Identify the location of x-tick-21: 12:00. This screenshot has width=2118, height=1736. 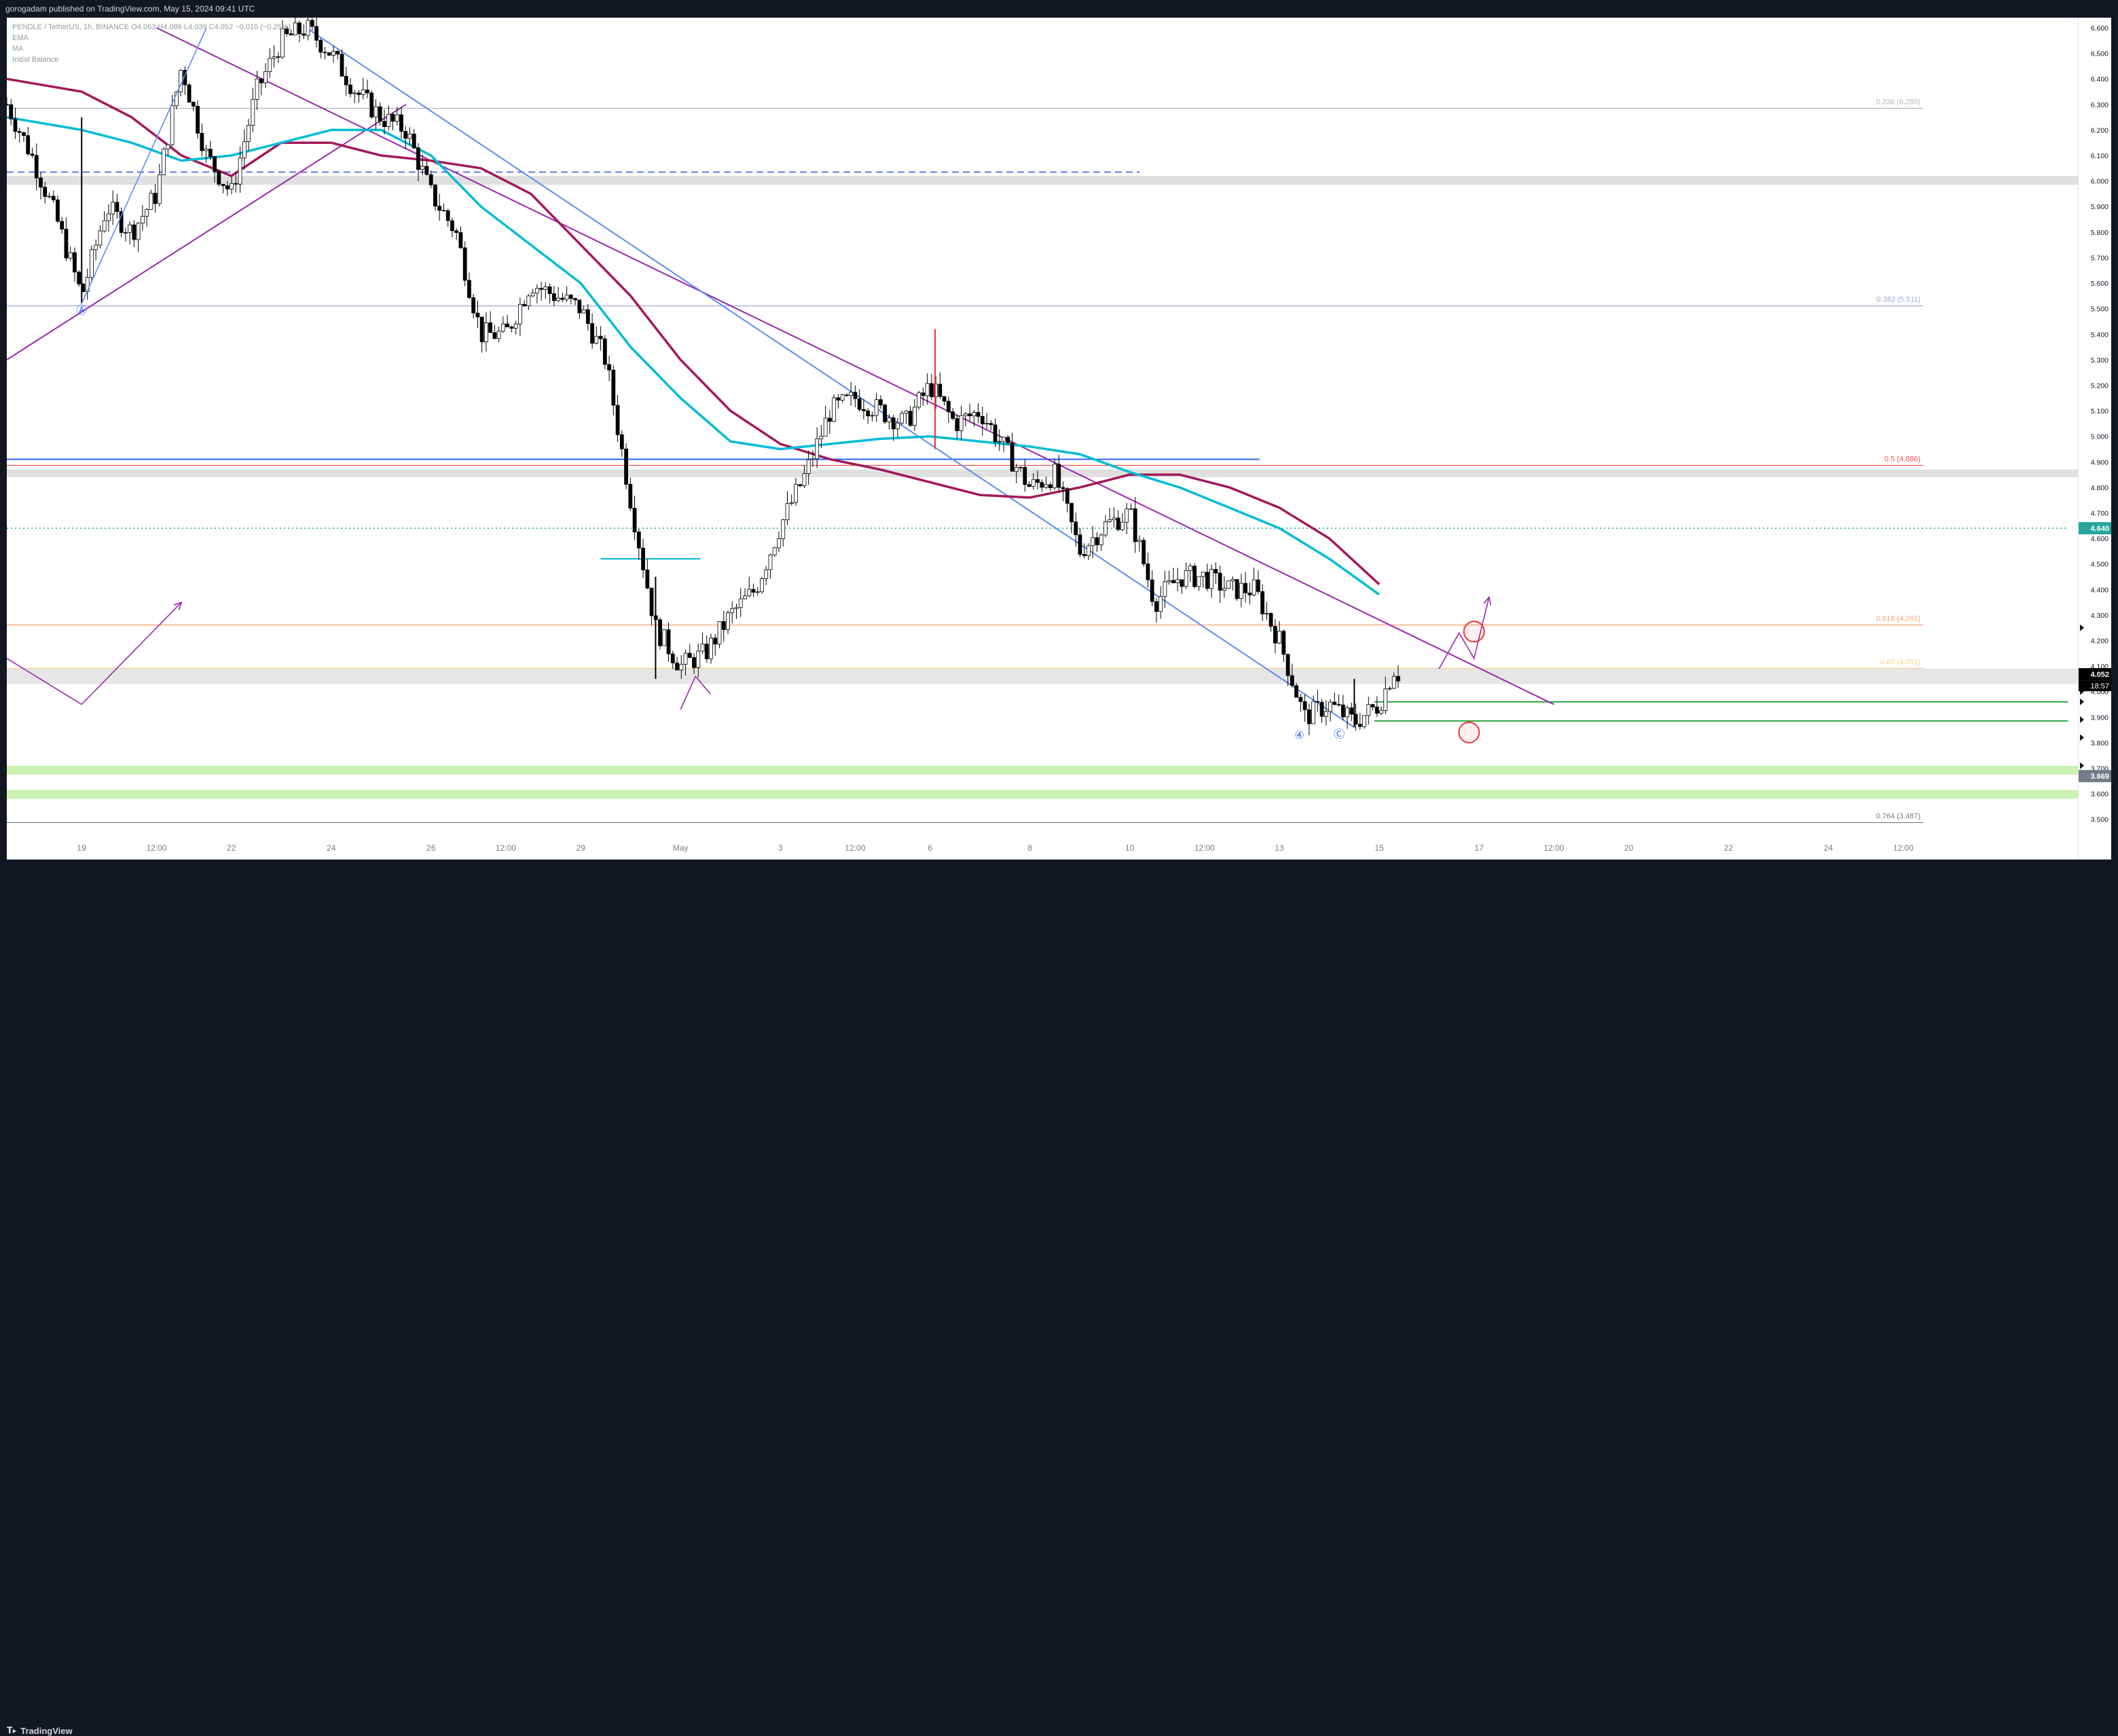
(1903, 848).